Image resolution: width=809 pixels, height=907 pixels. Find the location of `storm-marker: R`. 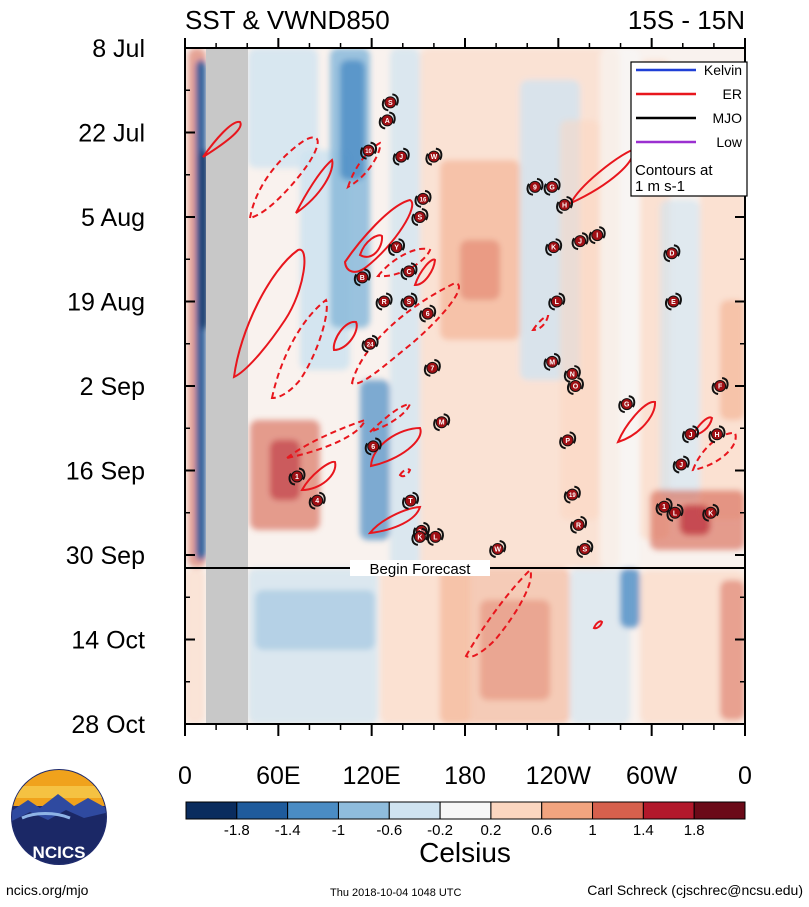

storm-marker: R is located at coordinates (384, 301).